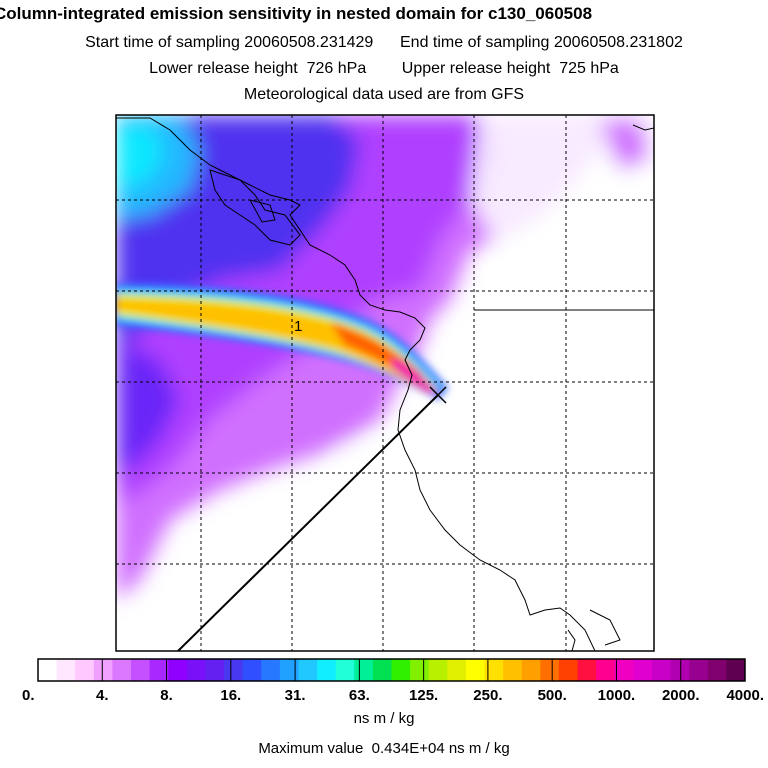  What do you see at coordinates (423, 695) in the screenshot?
I see `colorbar-tick-label: 125.` at bounding box center [423, 695].